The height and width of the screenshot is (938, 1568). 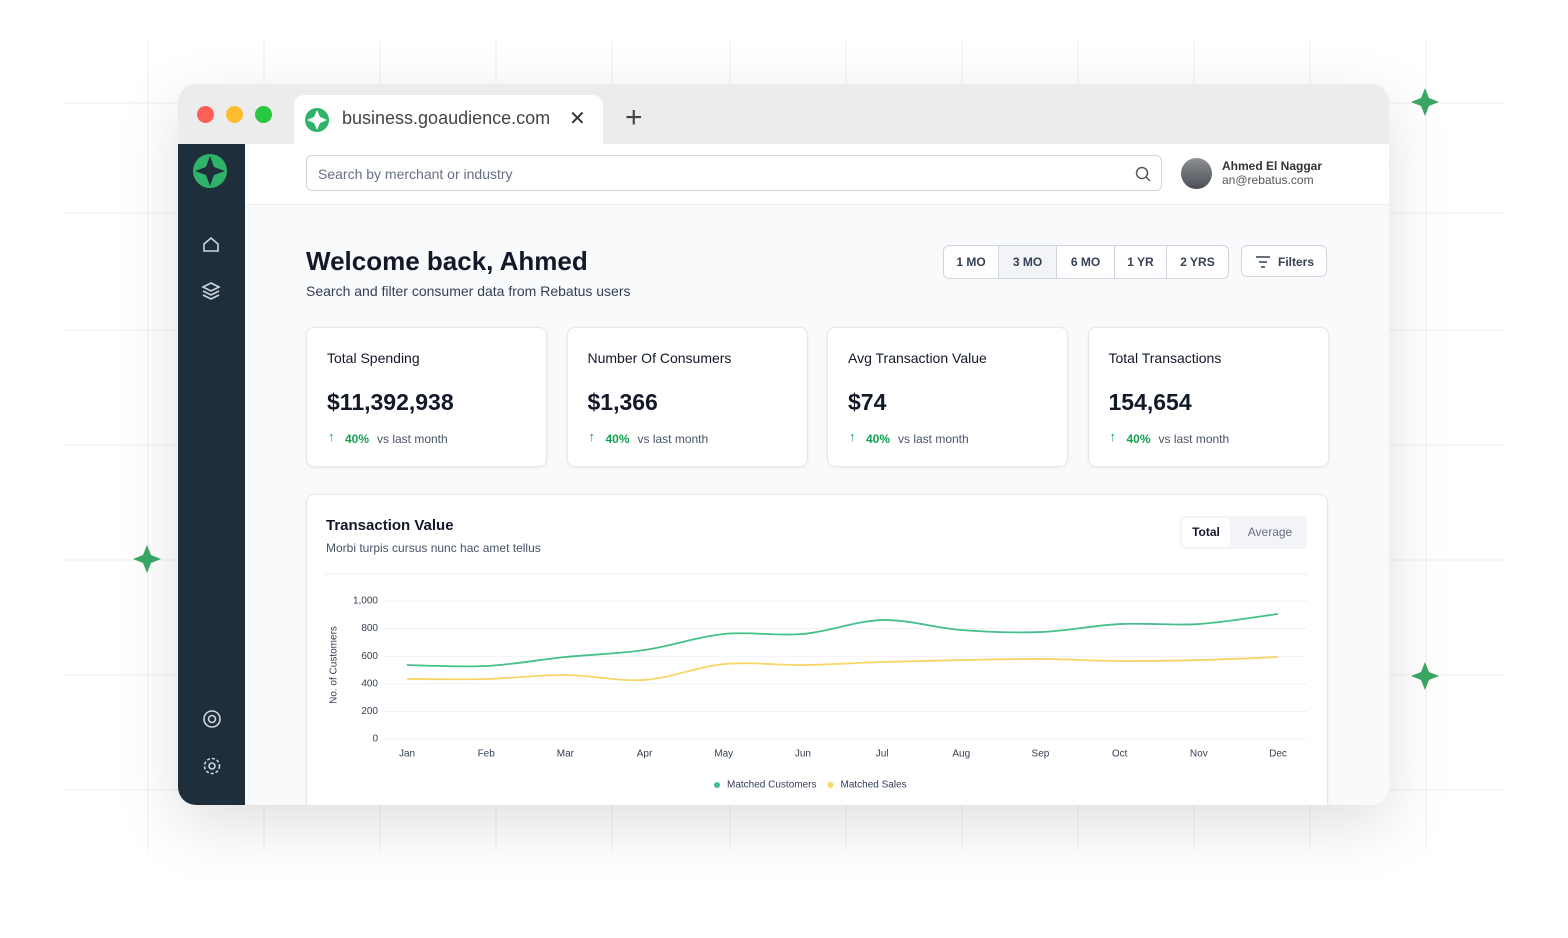 What do you see at coordinates (803, 754) in the screenshot?
I see `x-tick-label: Jun` at bounding box center [803, 754].